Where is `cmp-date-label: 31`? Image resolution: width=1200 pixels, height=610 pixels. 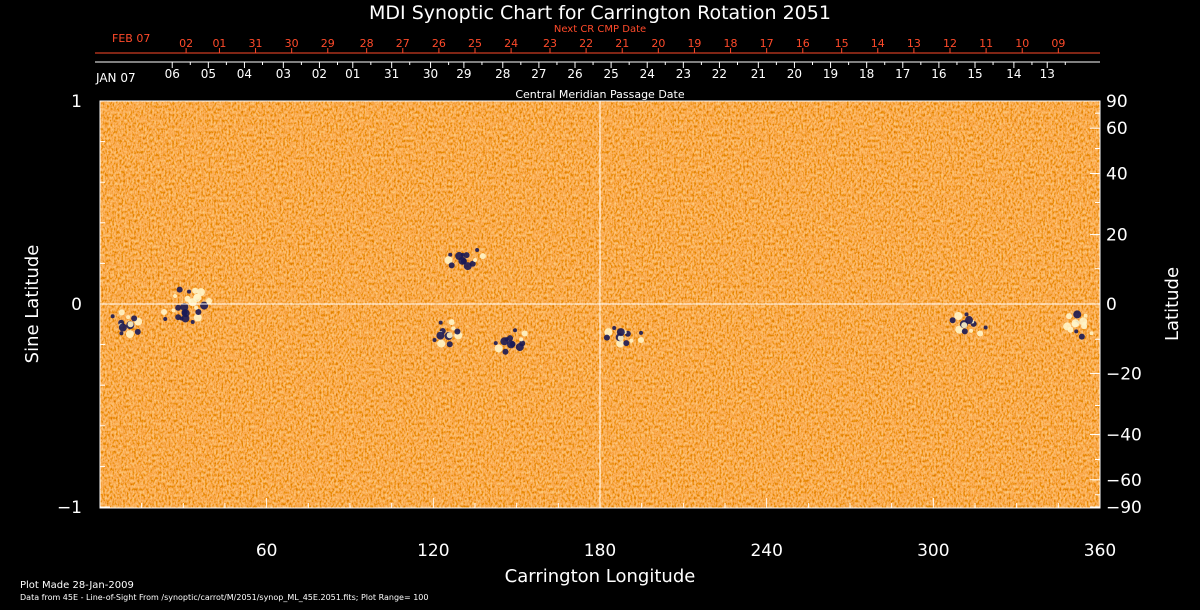
cmp-date-label: 31 is located at coordinates (391, 74).